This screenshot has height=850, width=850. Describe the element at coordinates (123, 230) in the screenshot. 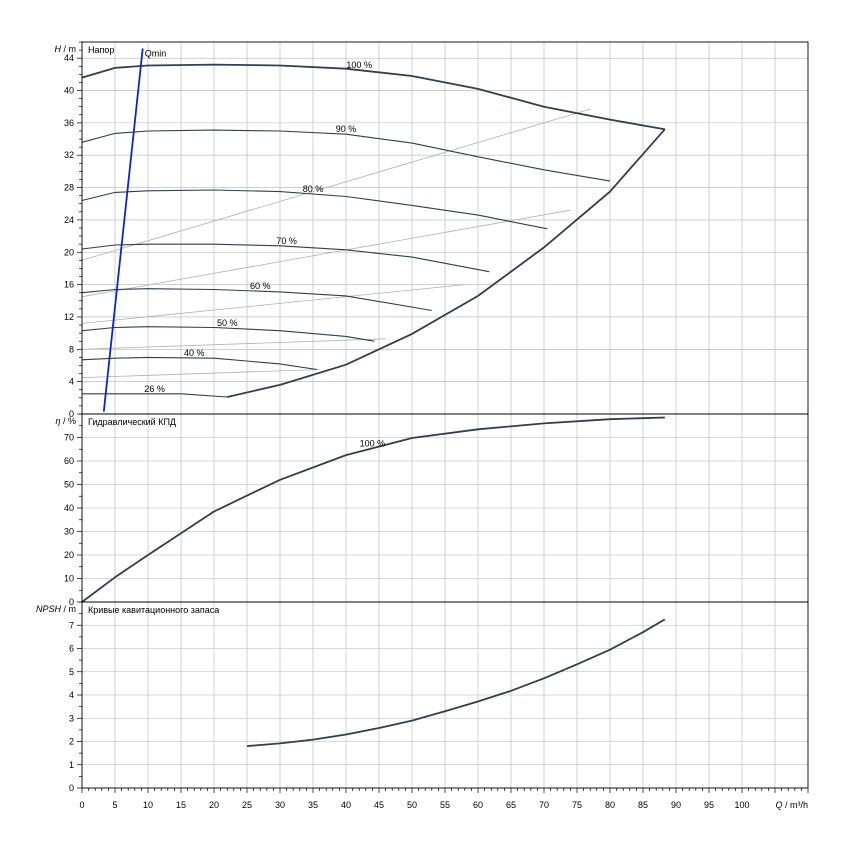

I see `qmin-line` at that location.